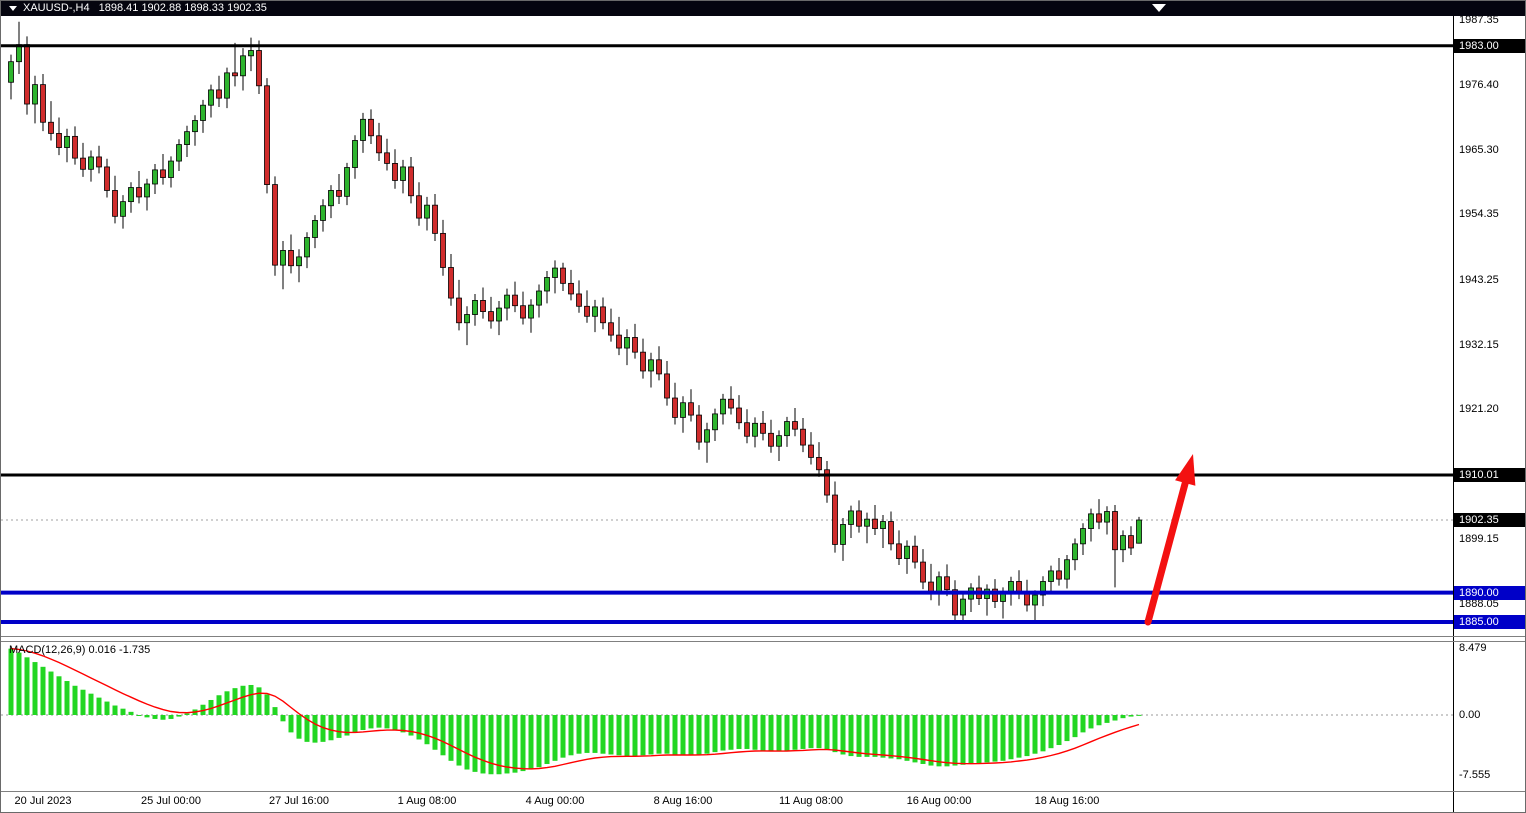 The width and height of the screenshot is (1526, 813). What do you see at coordinates (1159, 8) in the screenshot?
I see `chart-shift-marker-icon` at bounding box center [1159, 8].